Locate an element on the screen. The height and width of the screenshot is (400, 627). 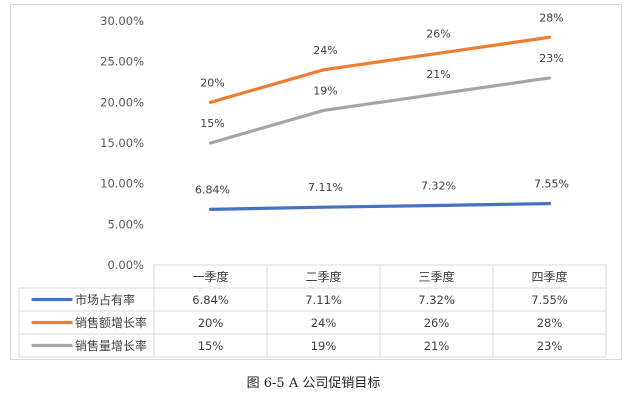
data-label: 7.32% is located at coordinates (438, 185).